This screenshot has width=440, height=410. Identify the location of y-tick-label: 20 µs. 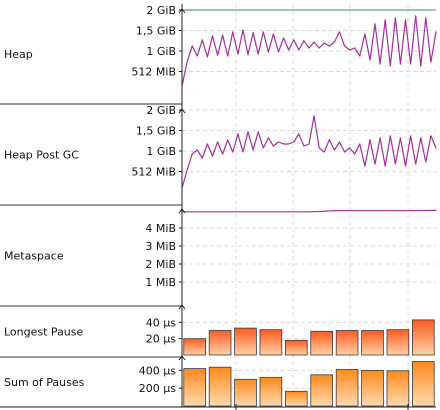
(161, 339).